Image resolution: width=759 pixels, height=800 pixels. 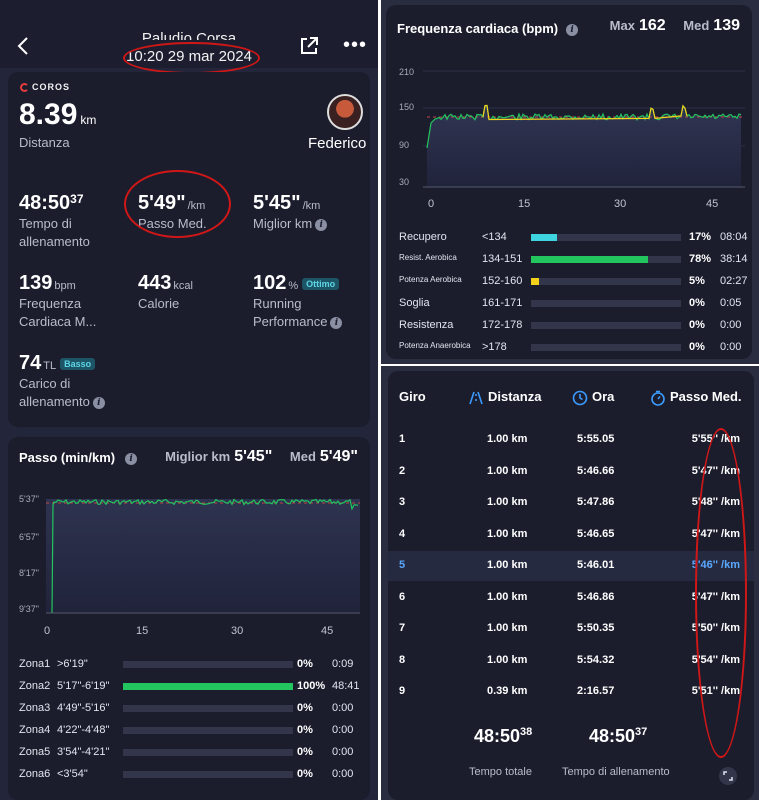 I want to click on distance-header: Distanza, so click(x=504, y=397).